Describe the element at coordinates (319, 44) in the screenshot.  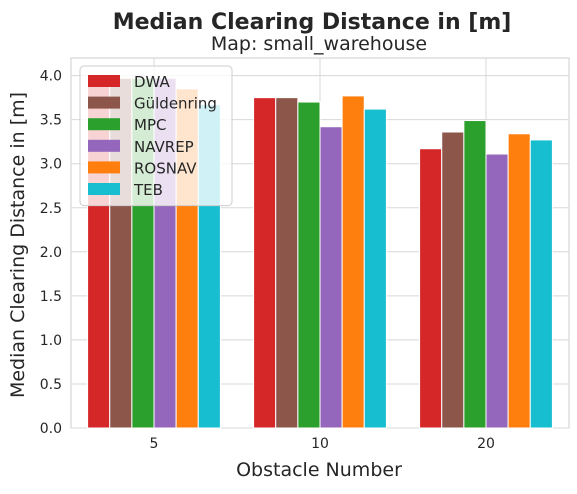
I see `chart-subtitle: Map: small_warehouse` at that location.